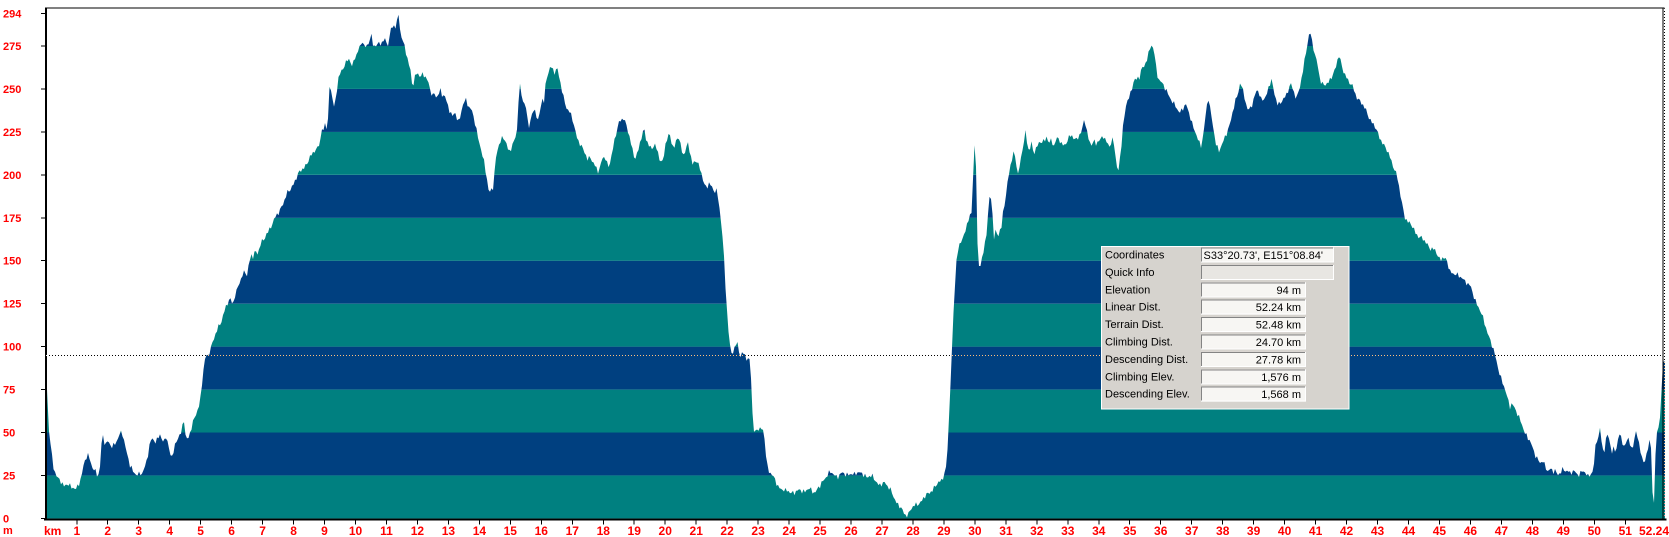  What do you see at coordinates (1285, 530) in the screenshot?
I see `svg-text: 40` at bounding box center [1285, 530].